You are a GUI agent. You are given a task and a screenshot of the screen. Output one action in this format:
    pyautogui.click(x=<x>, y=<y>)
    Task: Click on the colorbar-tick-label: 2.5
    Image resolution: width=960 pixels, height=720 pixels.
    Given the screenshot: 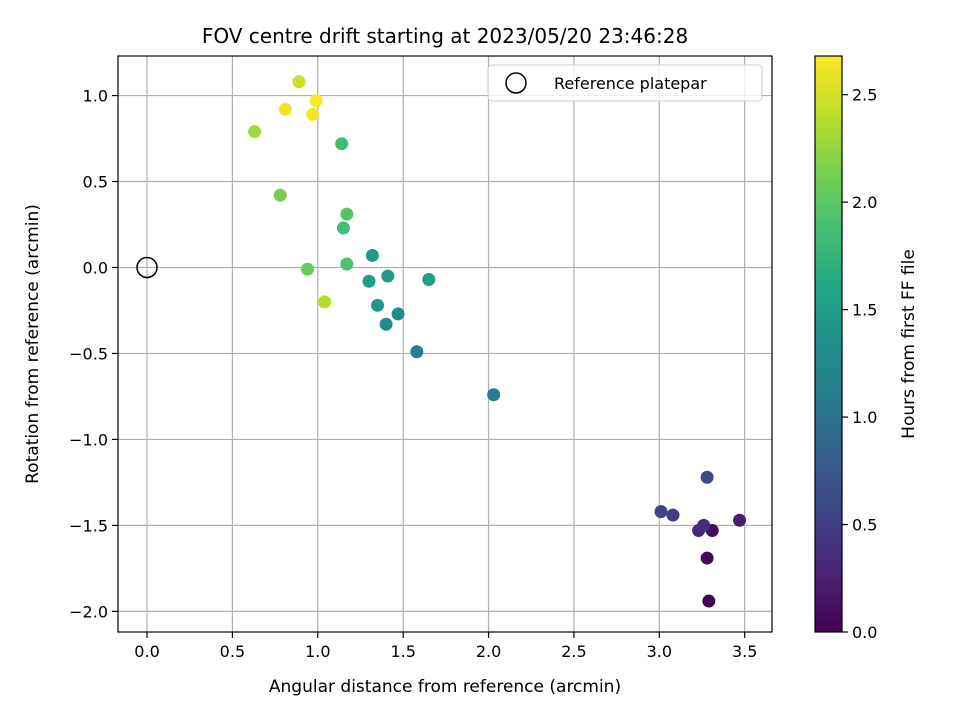 What is the action you would take?
    pyautogui.click(x=864, y=95)
    